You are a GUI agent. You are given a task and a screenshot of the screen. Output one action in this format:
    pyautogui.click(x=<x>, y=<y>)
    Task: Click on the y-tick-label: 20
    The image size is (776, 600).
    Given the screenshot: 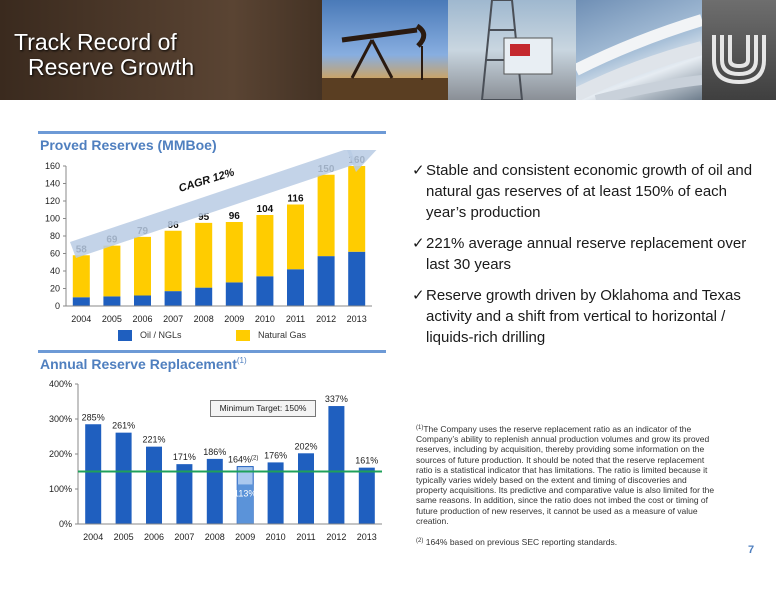 What is the action you would take?
    pyautogui.click(x=55, y=289)
    